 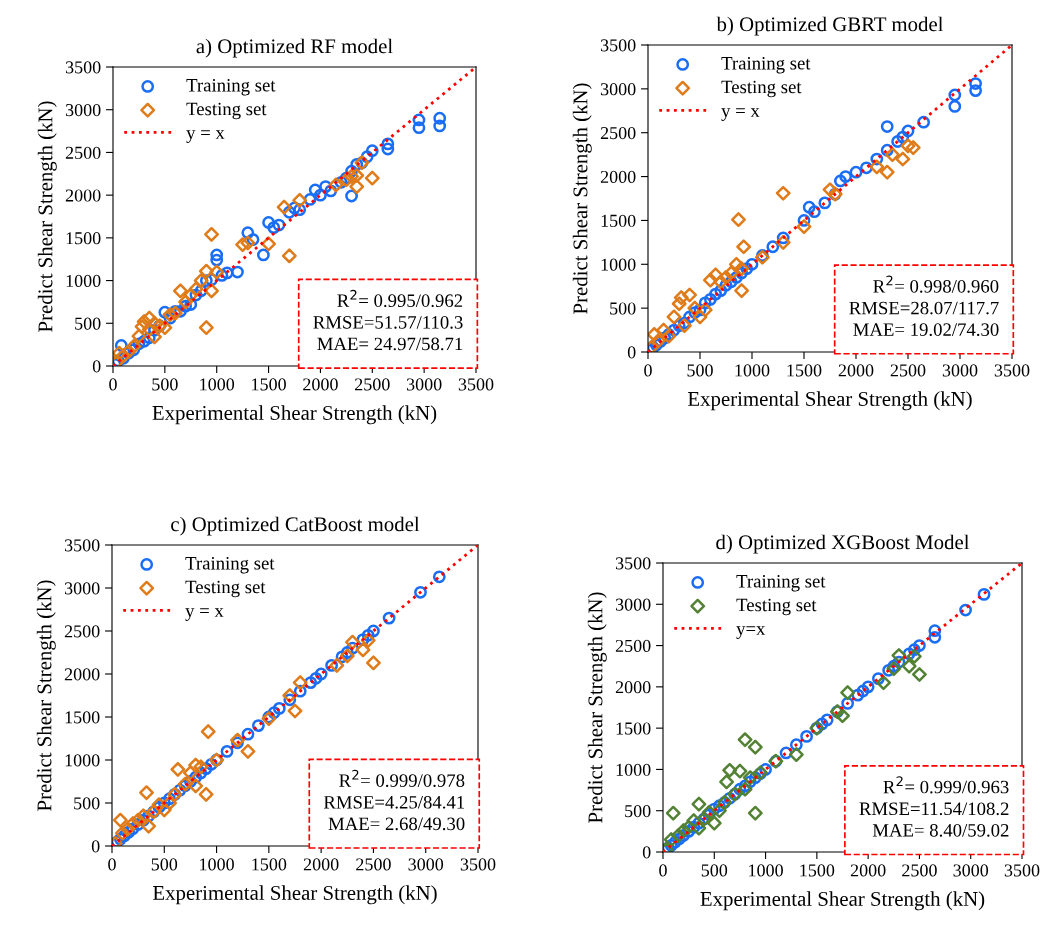 What do you see at coordinates (924, 305) in the screenshot?
I see `annotation: R$^{2}$= 0.998/0.960 RMSE=28.07/117.7 MAE= 19.02/74.30` at bounding box center [924, 305].